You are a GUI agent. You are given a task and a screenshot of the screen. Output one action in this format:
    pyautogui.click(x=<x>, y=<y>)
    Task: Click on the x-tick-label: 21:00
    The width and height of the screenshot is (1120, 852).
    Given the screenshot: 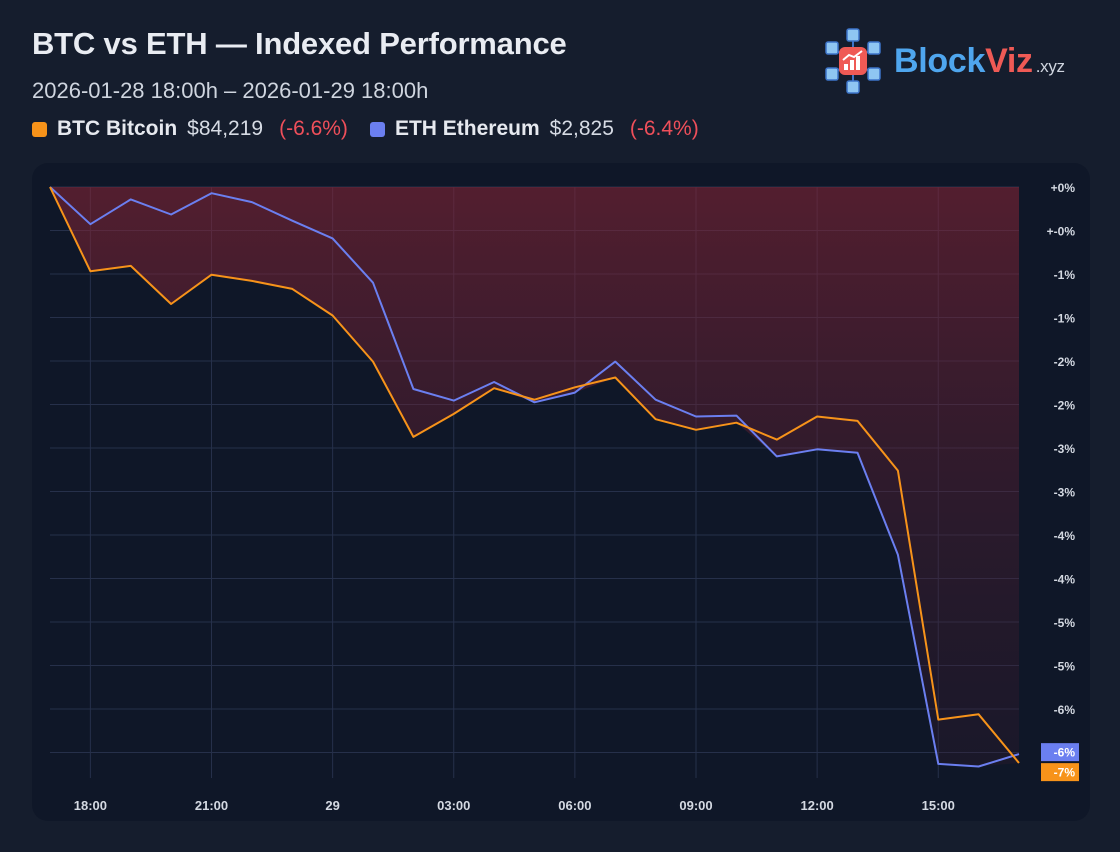 What is the action you would take?
    pyautogui.click(x=211, y=805)
    